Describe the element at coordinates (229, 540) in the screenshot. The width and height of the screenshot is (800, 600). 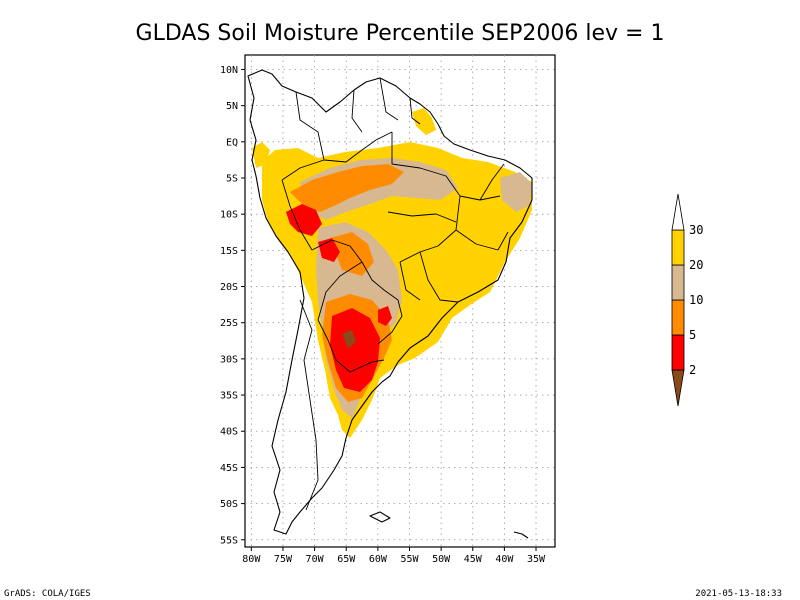
I see `y-tick-label: 55S` at that location.